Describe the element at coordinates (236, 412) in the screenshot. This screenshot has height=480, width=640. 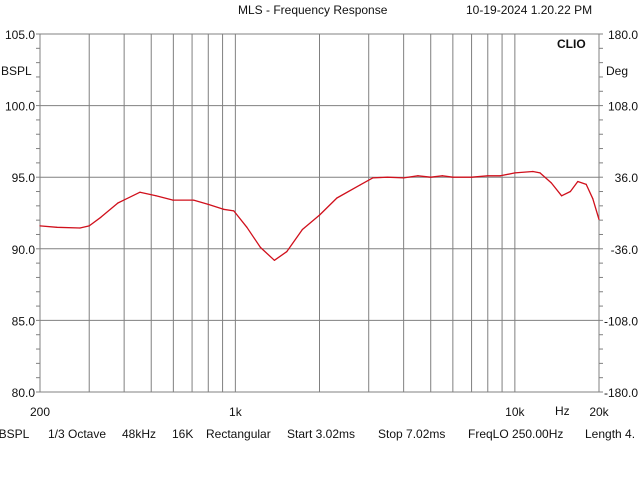
I see `x-tick-label: 1k` at that location.